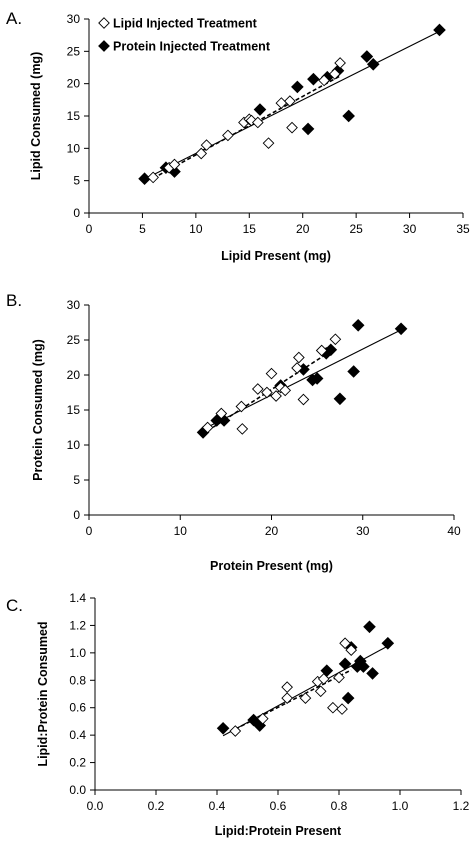 The image size is (474, 843). Describe the element at coordinates (217, 806) in the screenshot. I see `x-tick-label: 0.4` at that location.